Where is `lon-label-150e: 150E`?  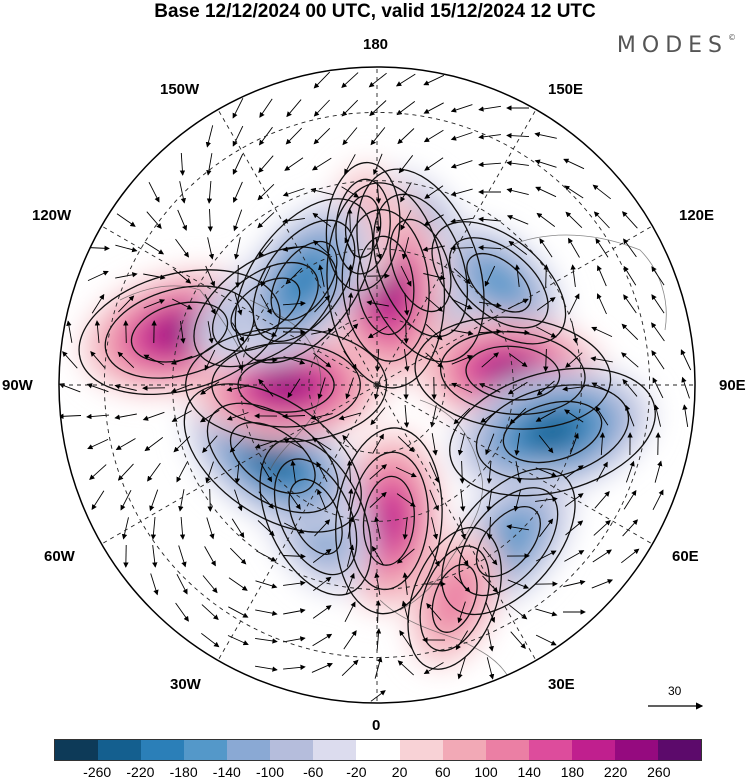
lon-label-150e: 150E is located at coordinates (566, 89).